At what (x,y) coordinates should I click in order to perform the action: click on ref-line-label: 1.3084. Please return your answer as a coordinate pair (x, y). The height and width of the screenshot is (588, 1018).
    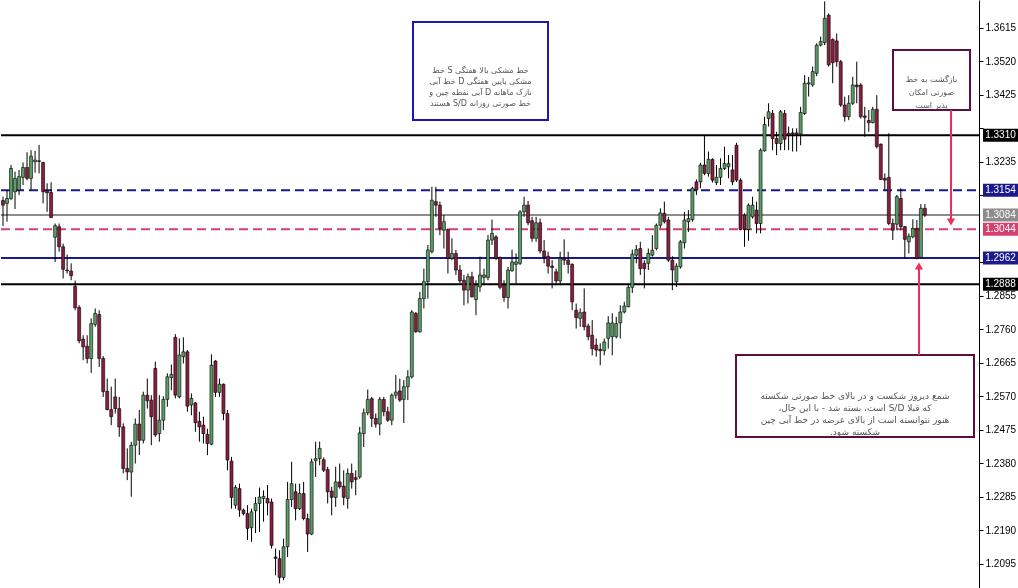
    Looking at the image, I should click on (1001, 215).